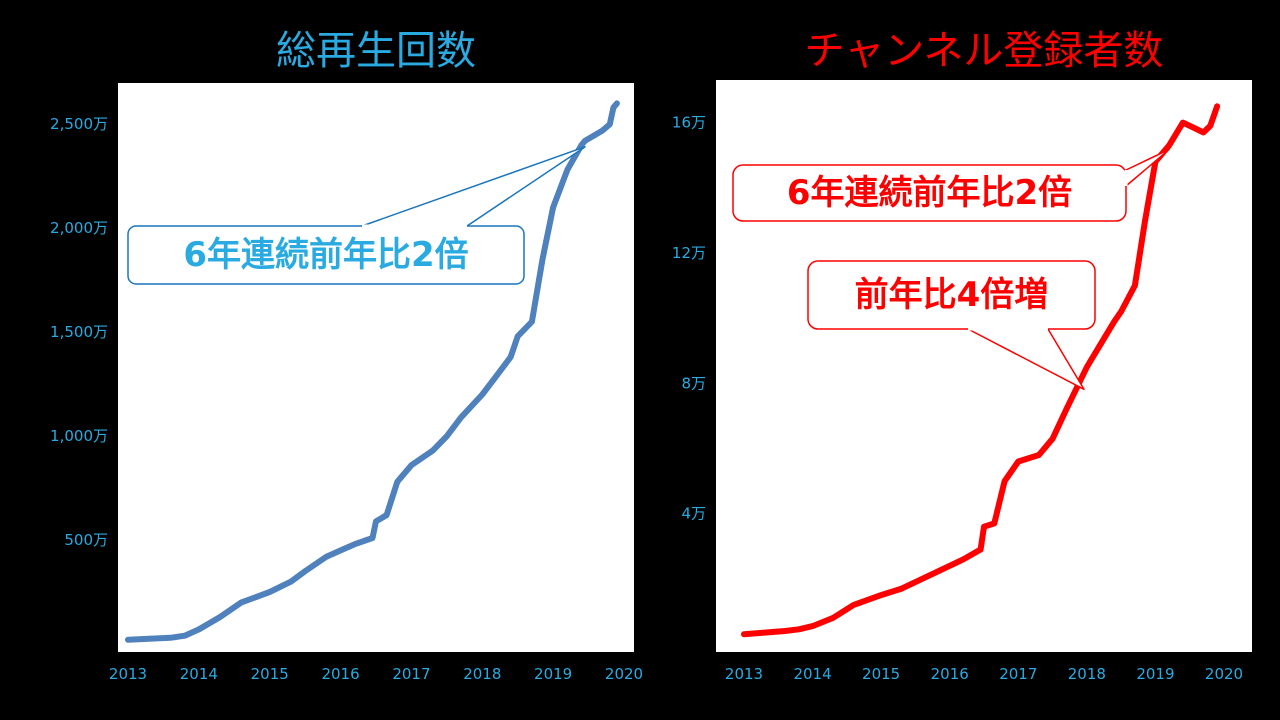 The width and height of the screenshot is (1280, 720). What do you see at coordinates (270, 674) in the screenshot?
I see `x-tick-label-views: 2015` at bounding box center [270, 674].